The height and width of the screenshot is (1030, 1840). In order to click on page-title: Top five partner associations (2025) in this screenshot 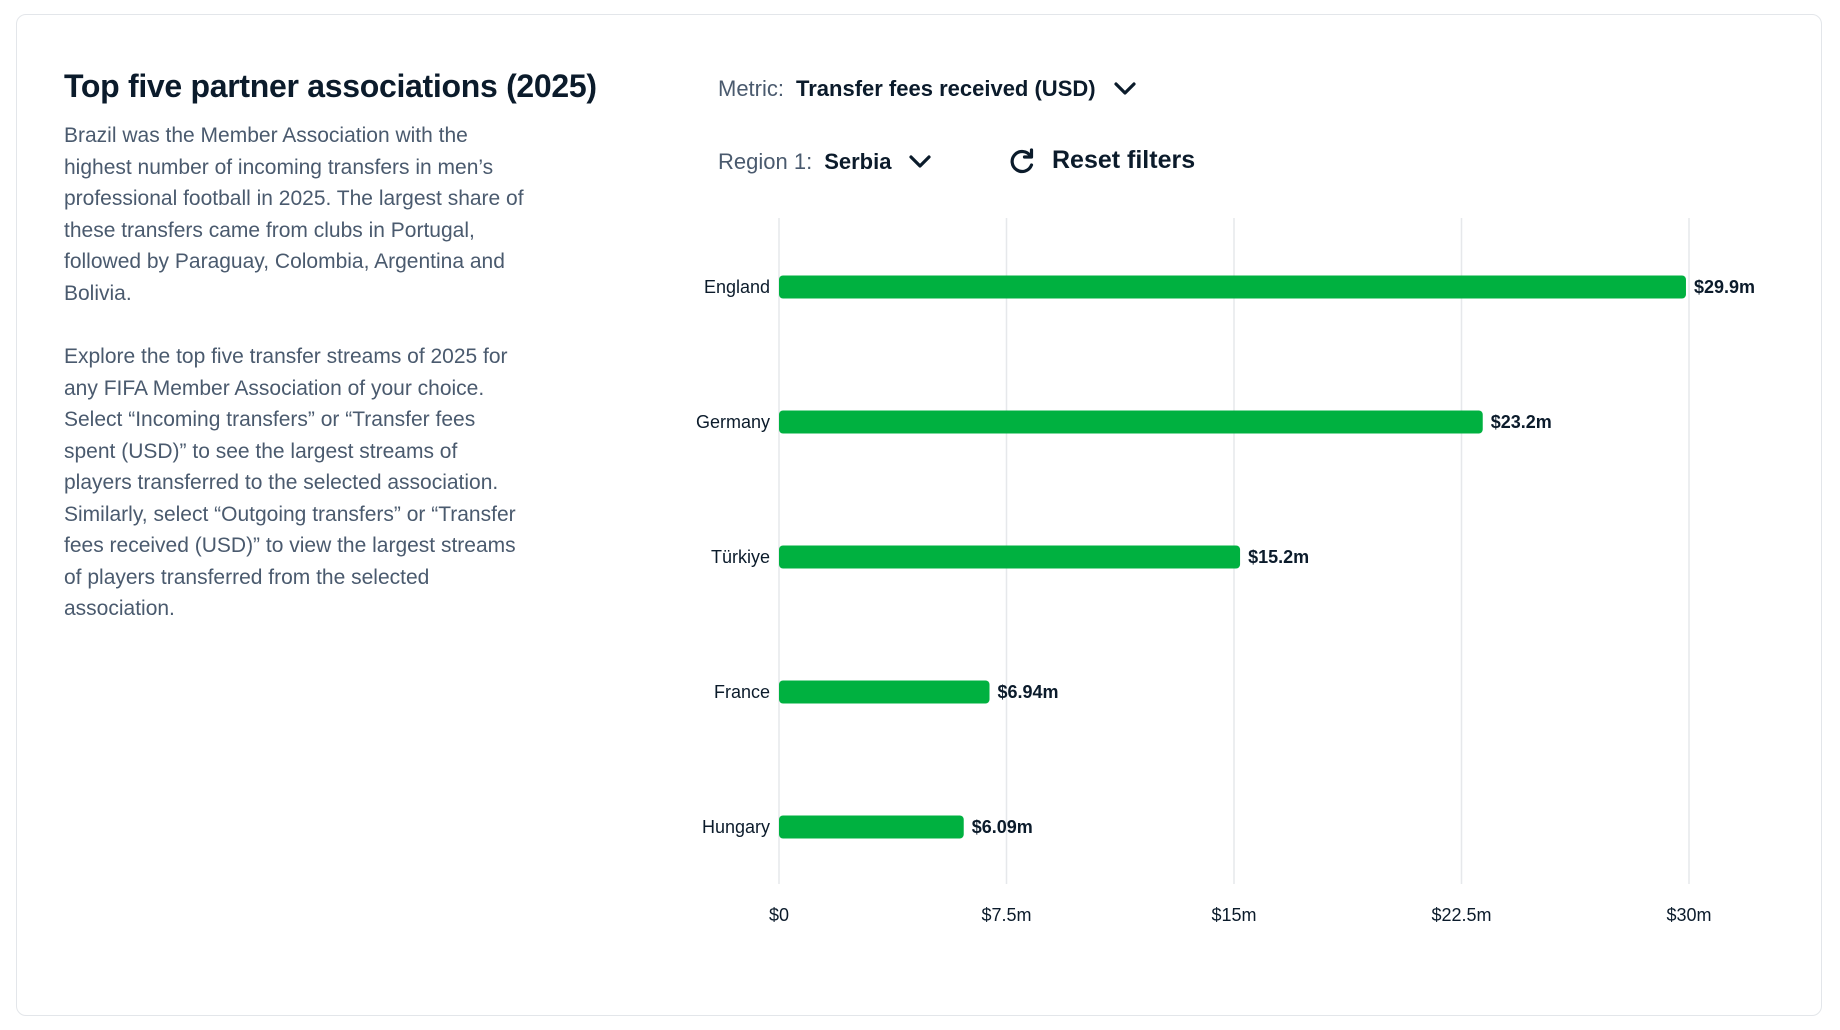, I will do `click(330, 86)`.